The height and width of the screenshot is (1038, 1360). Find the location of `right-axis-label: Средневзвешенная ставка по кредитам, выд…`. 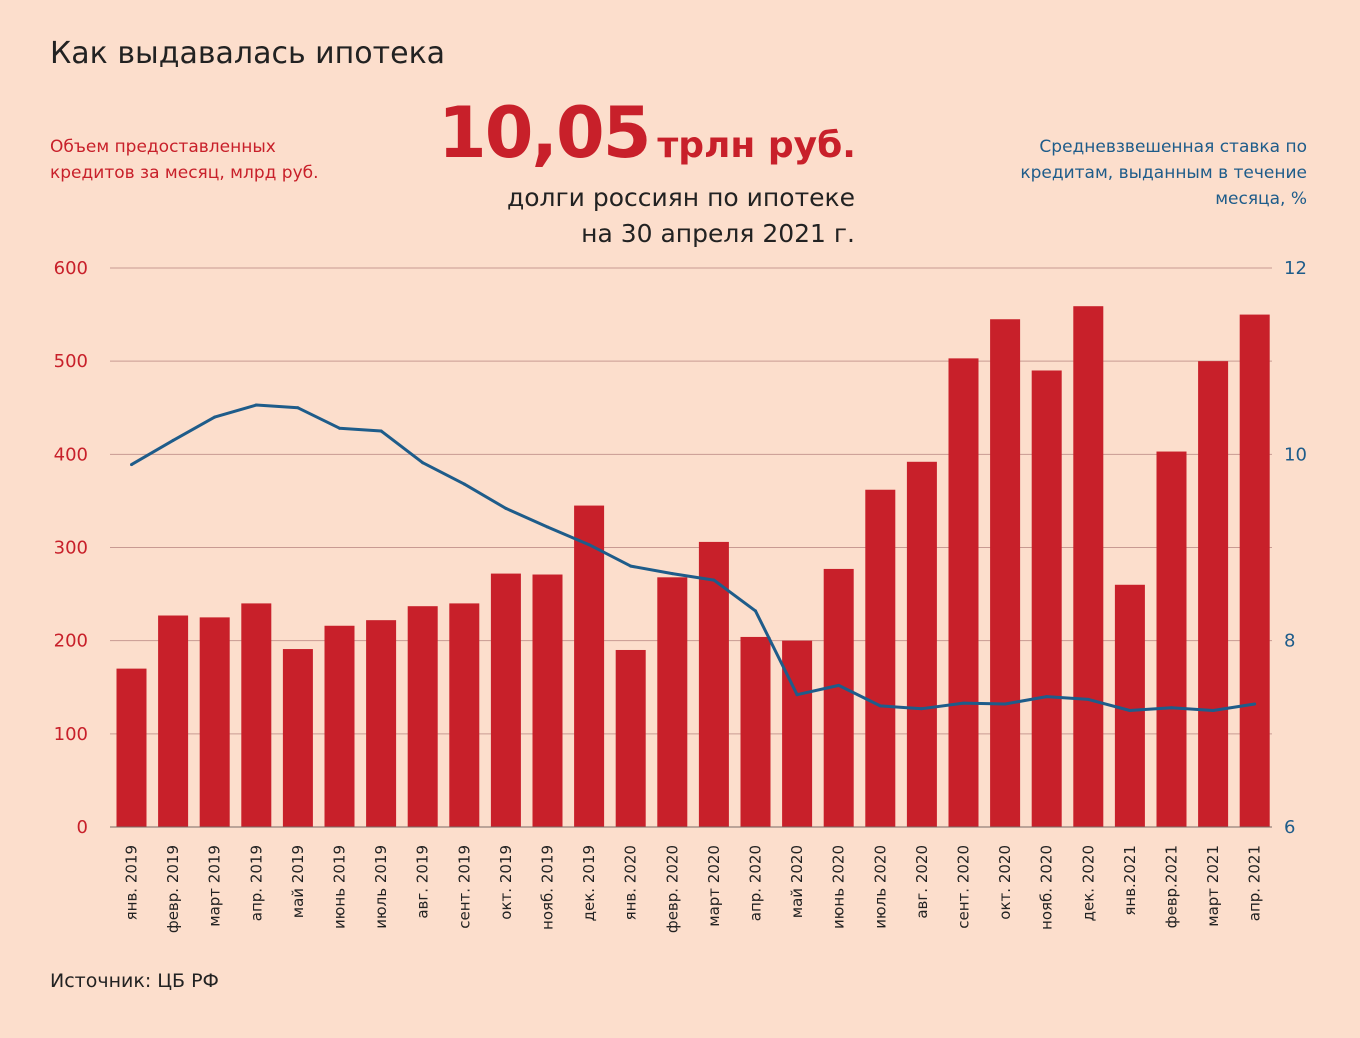

right-axis-label: Средневзвешенная ставка по кредитам, выд… is located at coordinates (1163, 173).